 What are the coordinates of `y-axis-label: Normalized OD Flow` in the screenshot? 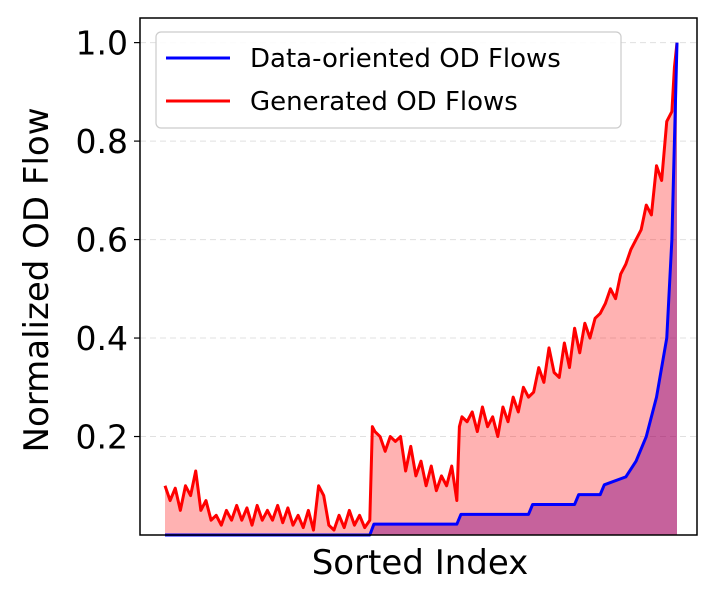 It's located at (37, 280).